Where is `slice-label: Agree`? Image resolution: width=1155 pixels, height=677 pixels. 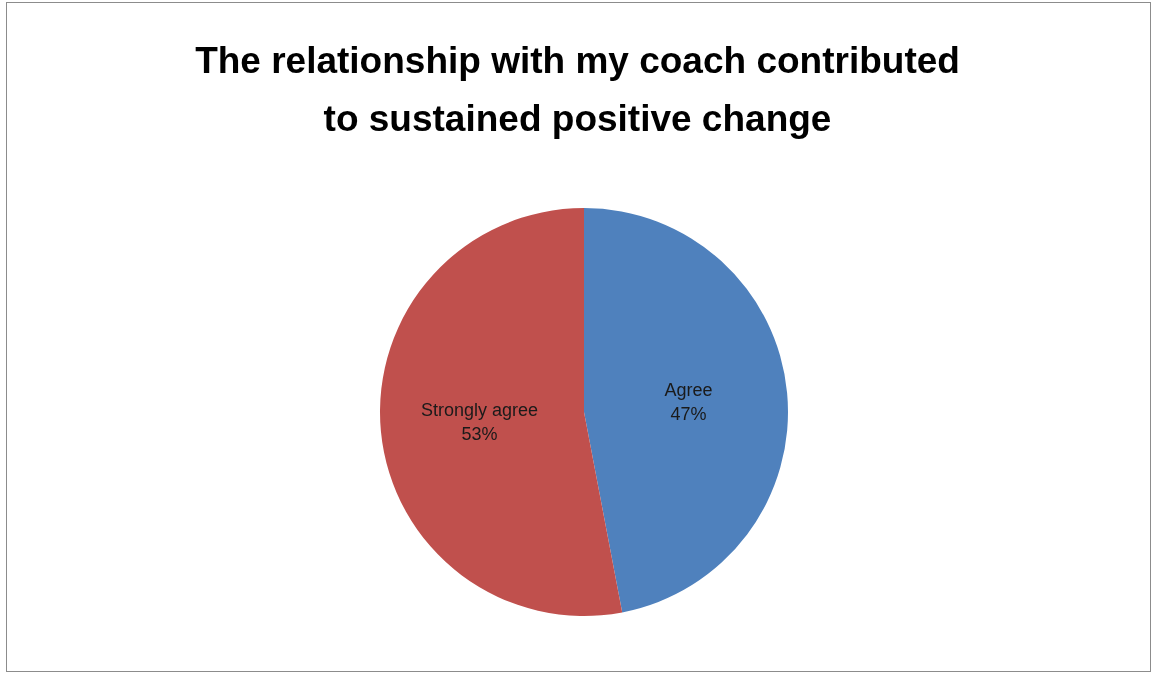 slice-label: Agree is located at coordinates (688, 390).